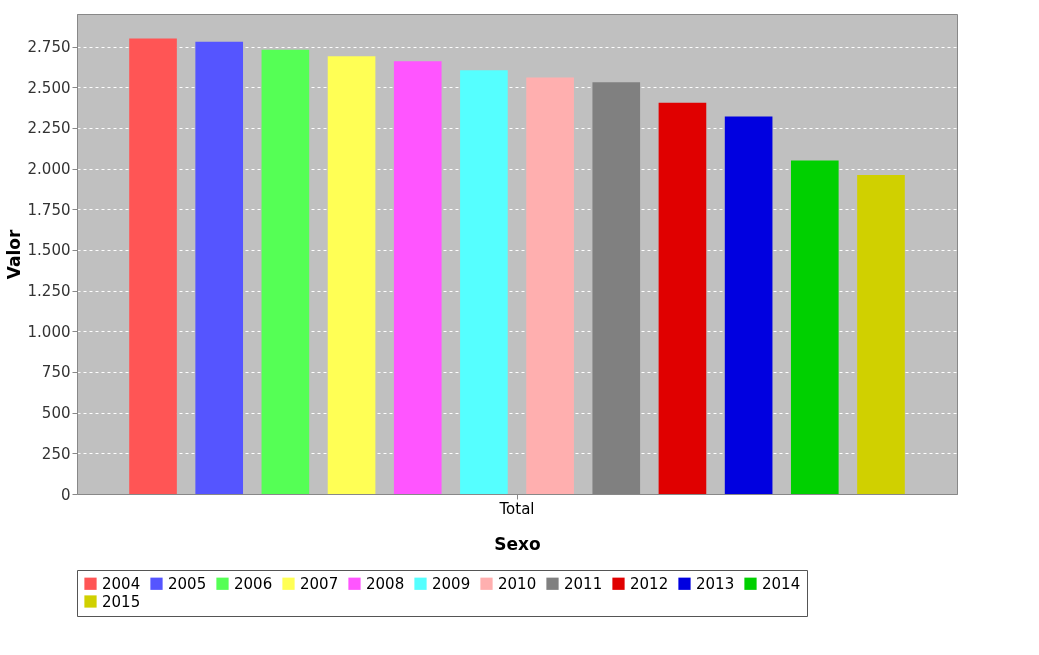 This screenshot has height=655, width=1039. Describe the element at coordinates (56, 453) in the screenshot. I see `y-tick-label: 250` at that location.